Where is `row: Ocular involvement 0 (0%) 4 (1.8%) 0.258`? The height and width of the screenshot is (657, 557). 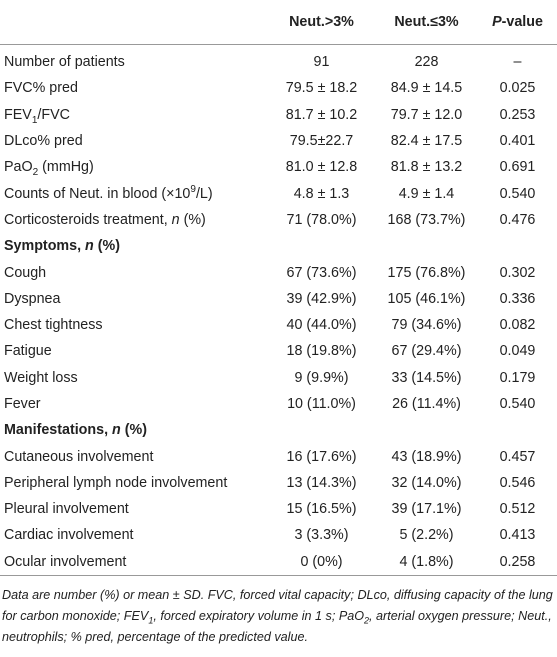 row: Ocular involvement 0 (0%) 4 (1.8%) 0.258 is located at coordinates (278, 562).